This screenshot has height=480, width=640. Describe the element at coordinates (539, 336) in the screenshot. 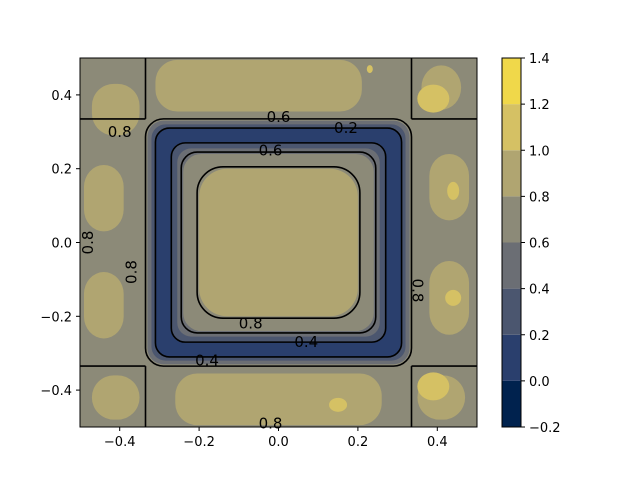

I see `colorbar-tick-label-2: 0.2` at that location.